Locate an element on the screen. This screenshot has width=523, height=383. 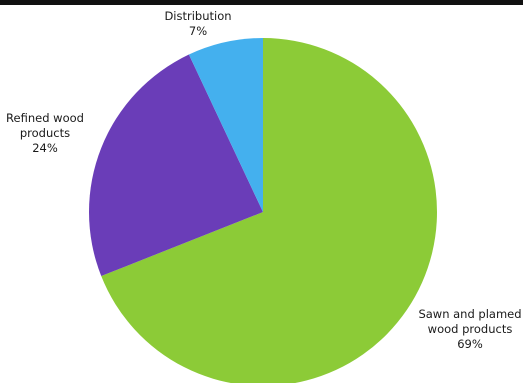
slice-label-0: Sawn and plamed is located at coordinates (469, 314).